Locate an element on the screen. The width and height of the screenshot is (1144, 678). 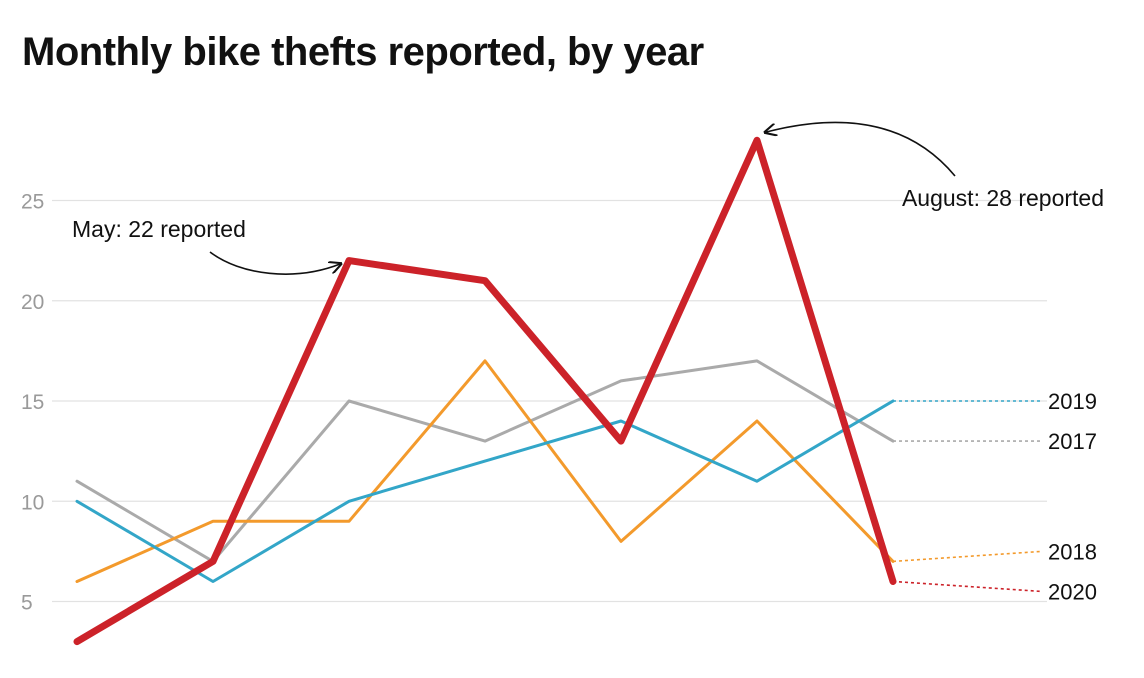
annotation-arrow-august is located at coordinates (860, 149).